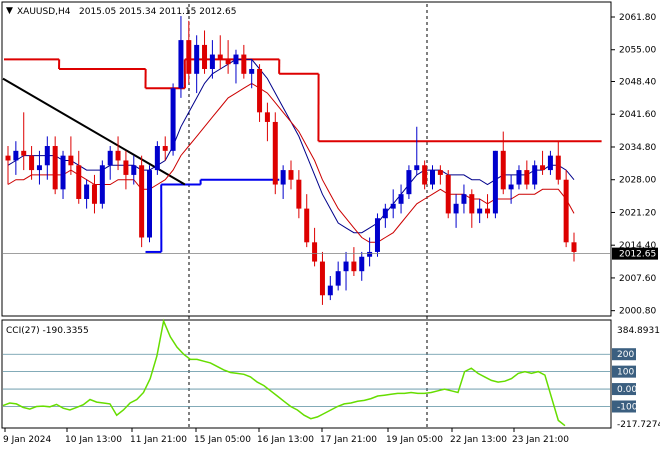 Image resolution: width=660 pixels, height=450 pixels. I want to click on time-label: 15 Jan 05:00, so click(222, 440).